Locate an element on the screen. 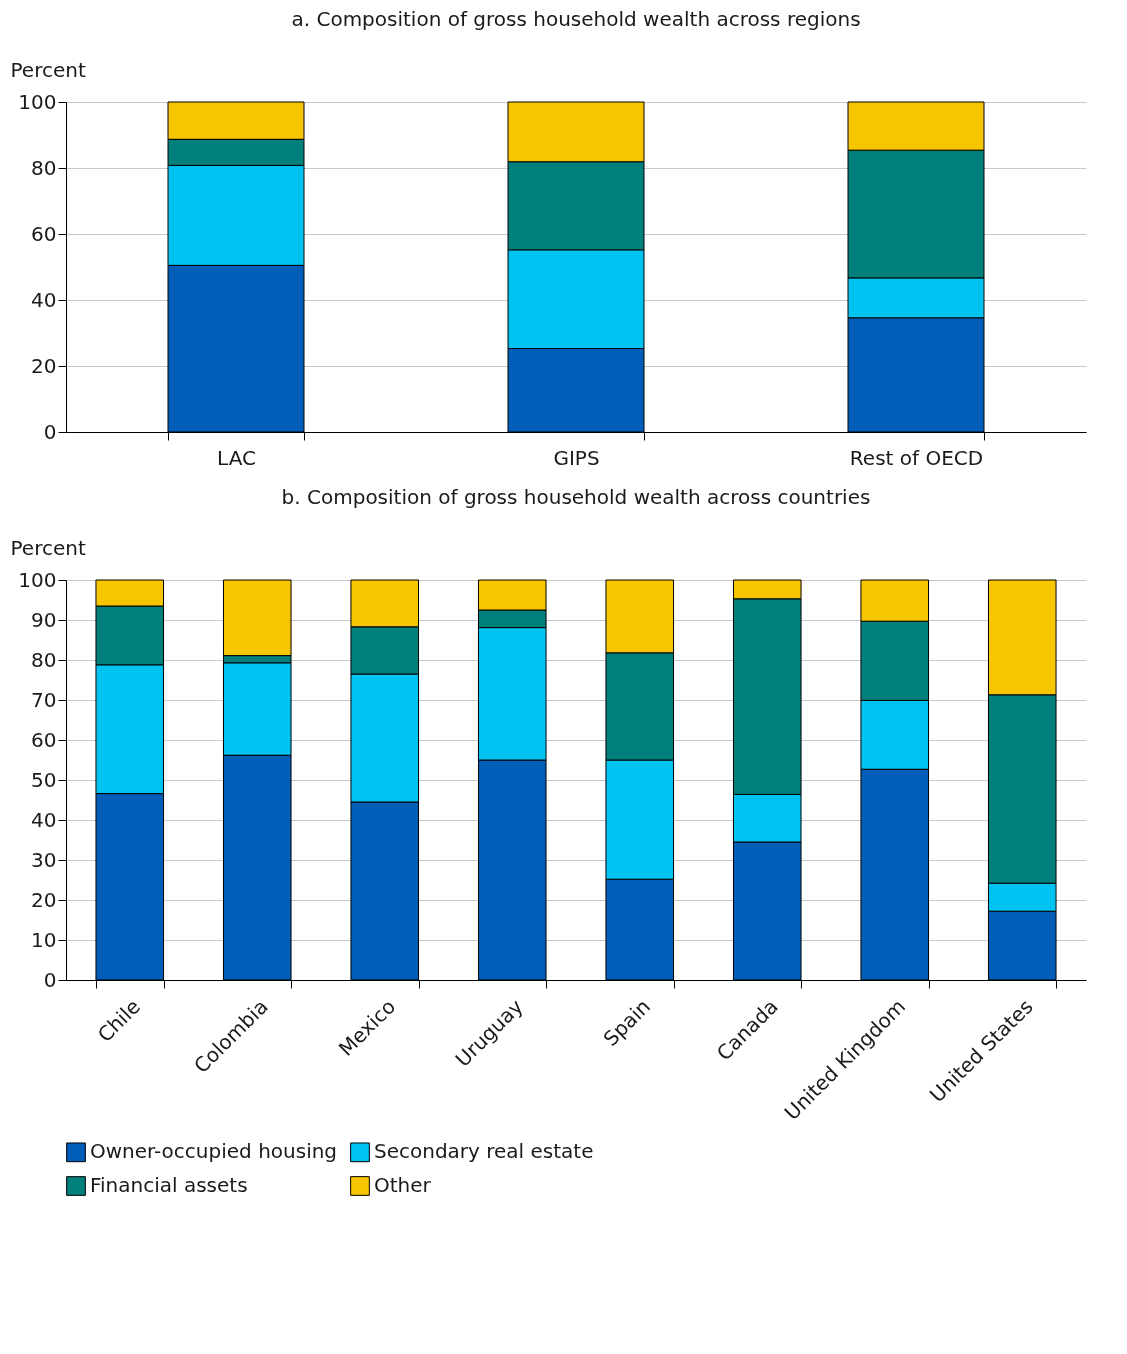 The height and width of the screenshot is (1354, 1127). x-tick-label: LAC is located at coordinates (236, 457).